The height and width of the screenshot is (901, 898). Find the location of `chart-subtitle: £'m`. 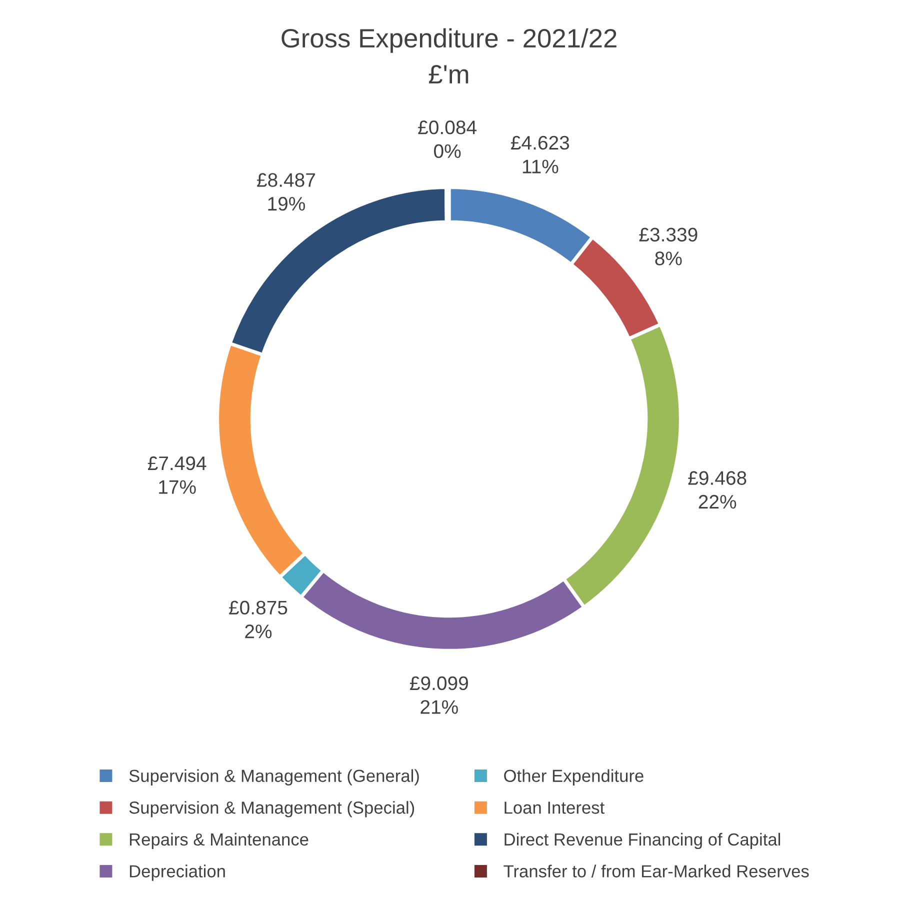

chart-subtitle: £'m is located at coordinates (448, 74).